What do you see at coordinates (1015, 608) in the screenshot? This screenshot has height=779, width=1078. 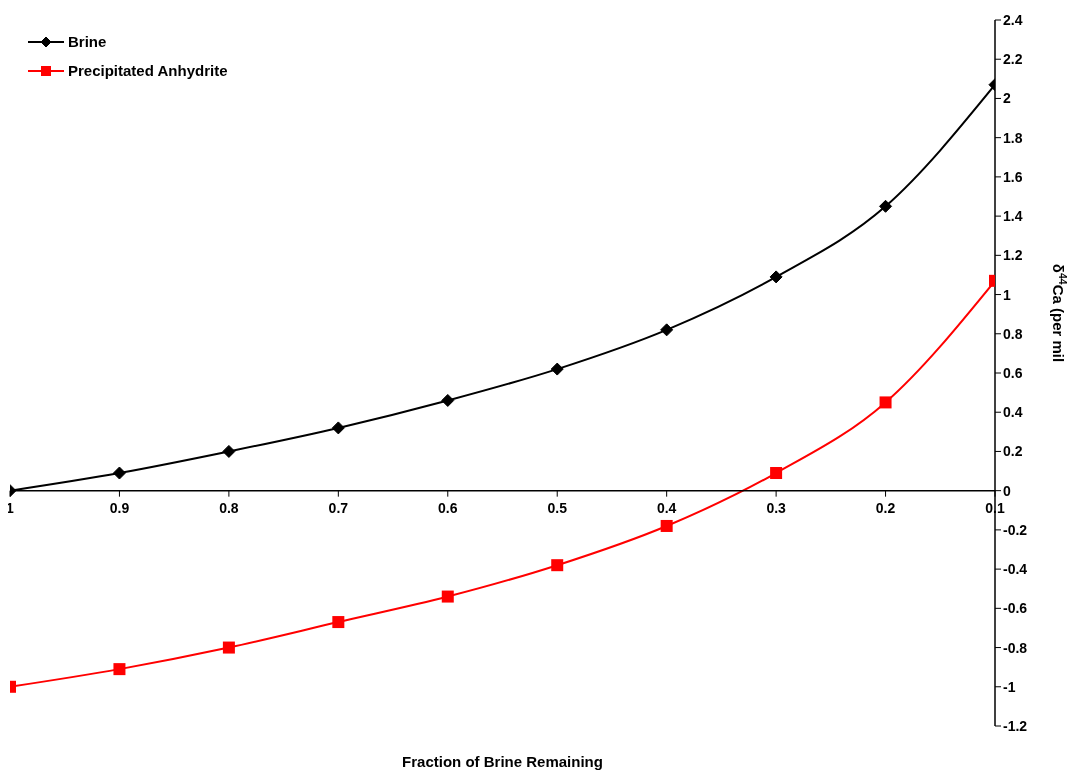 I see `y-tick-label: -0.6` at bounding box center [1015, 608].